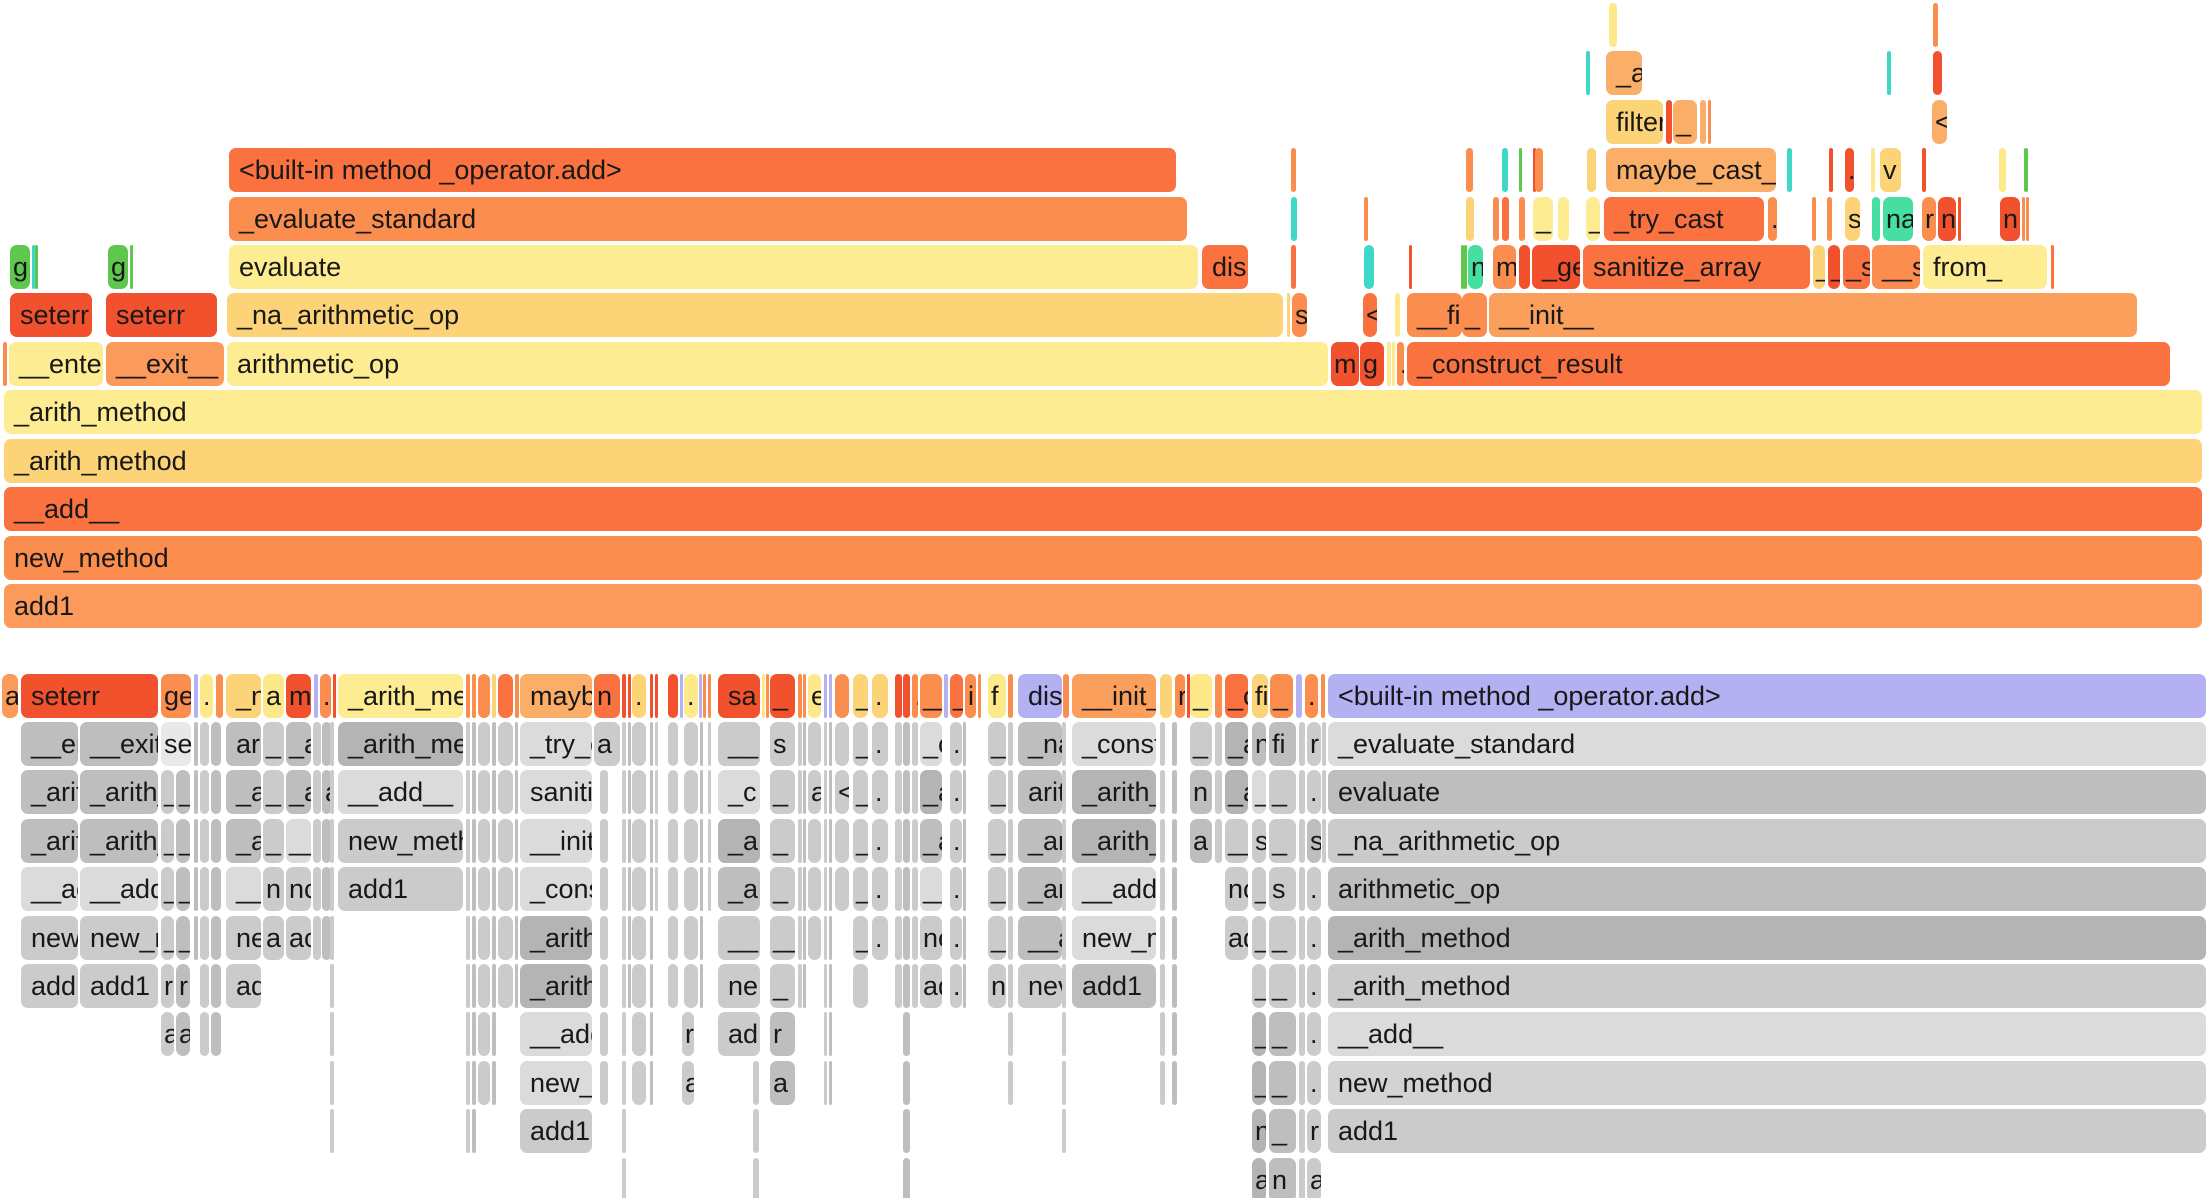  Describe the element at coordinates (739, 696) in the screenshot. I see `sandwich-header-frame: sa` at that location.